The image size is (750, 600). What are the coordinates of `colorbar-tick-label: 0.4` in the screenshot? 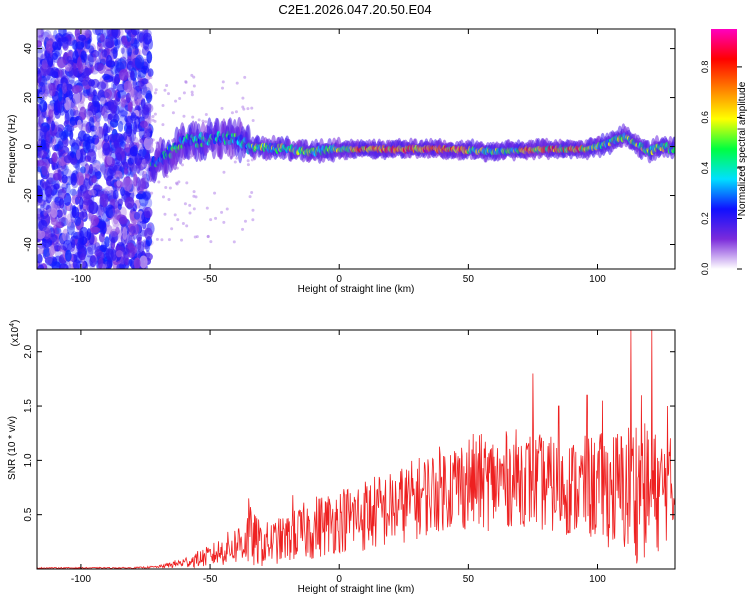 It's located at (705, 168).